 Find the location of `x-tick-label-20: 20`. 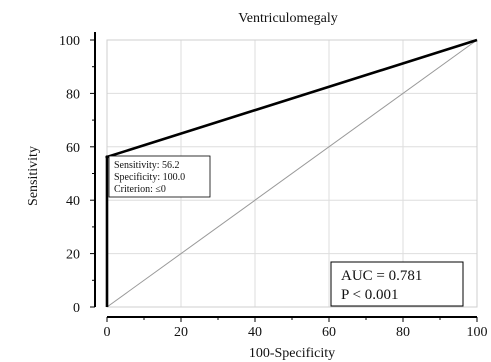

x-tick-label-20: 20 is located at coordinates (181, 332).